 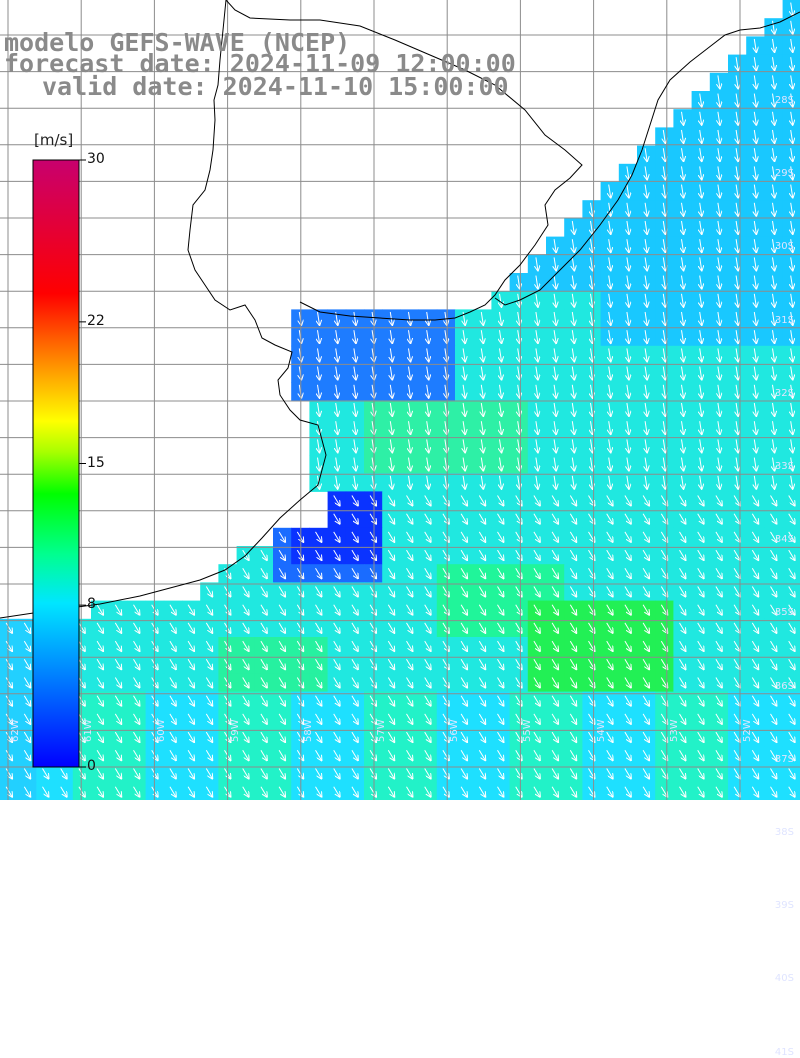 What do you see at coordinates (96, 159) in the screenshot?
I see `colorbar-tick-label: 30` at bounding box center [96, 159].